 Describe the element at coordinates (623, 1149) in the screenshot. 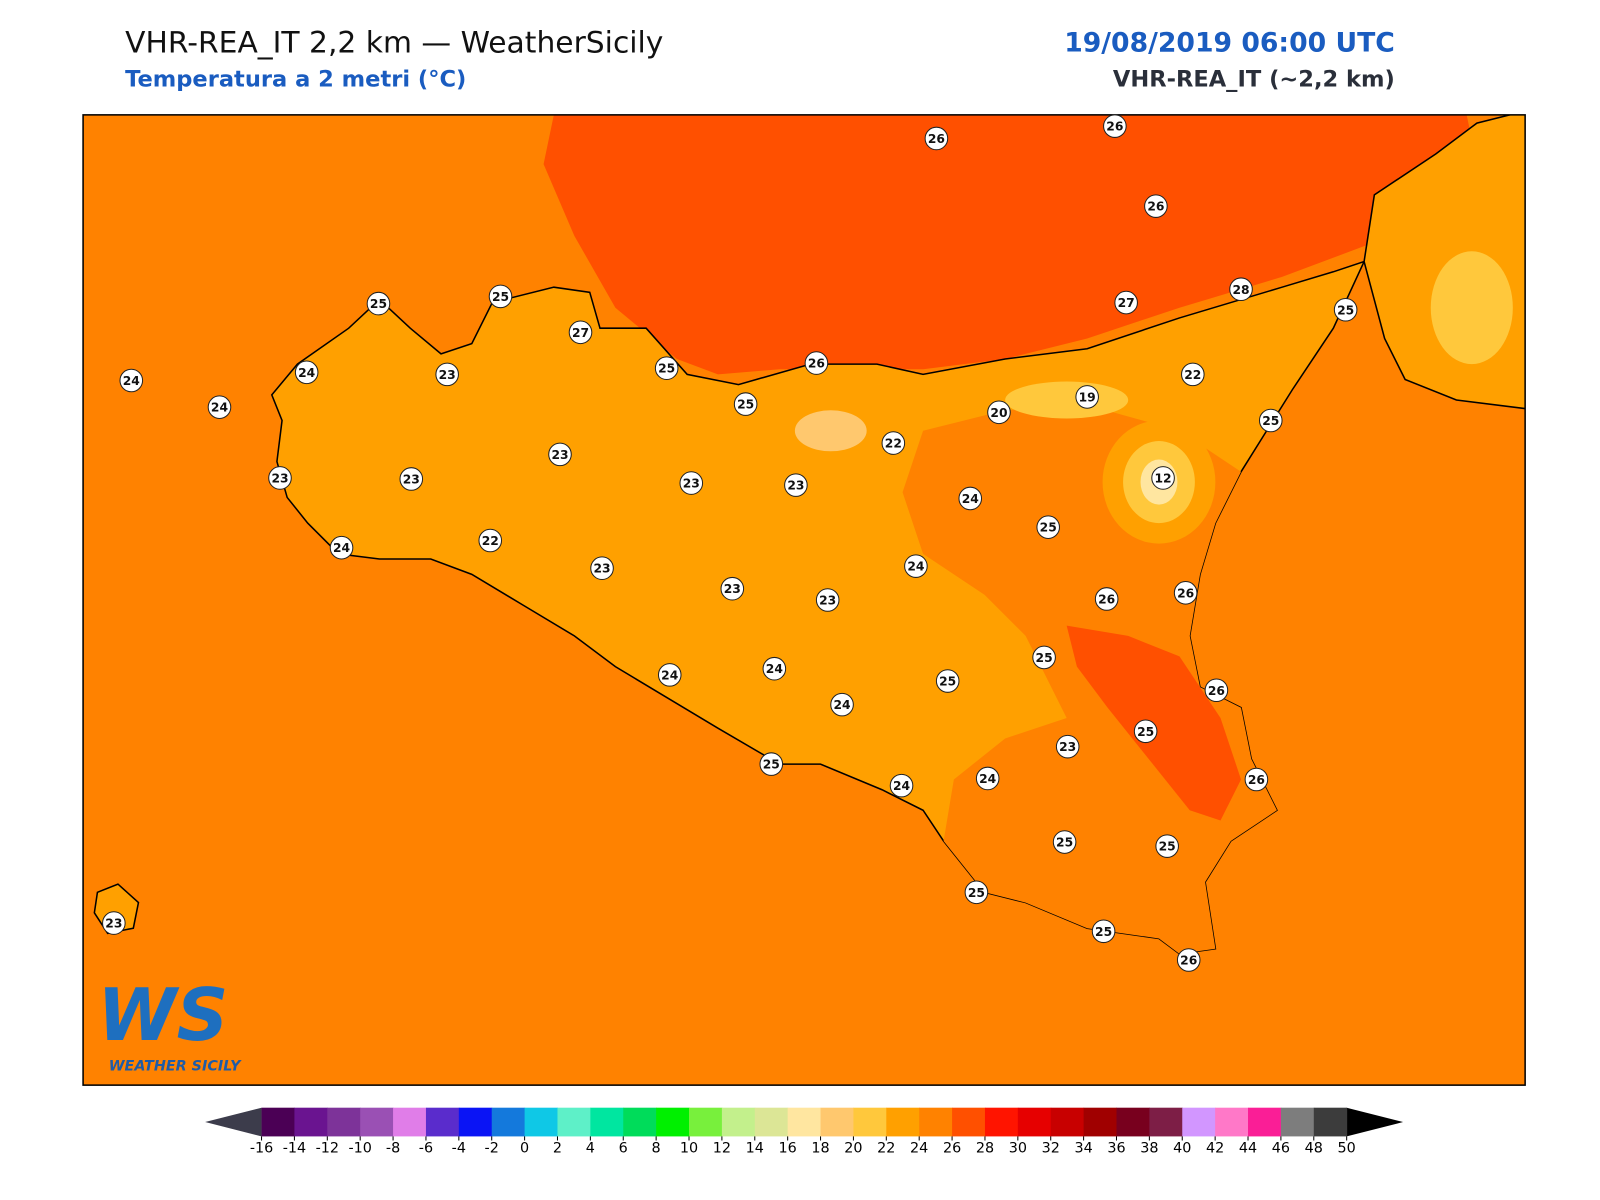

I see `colorbar-tick-label: 6` at that location.